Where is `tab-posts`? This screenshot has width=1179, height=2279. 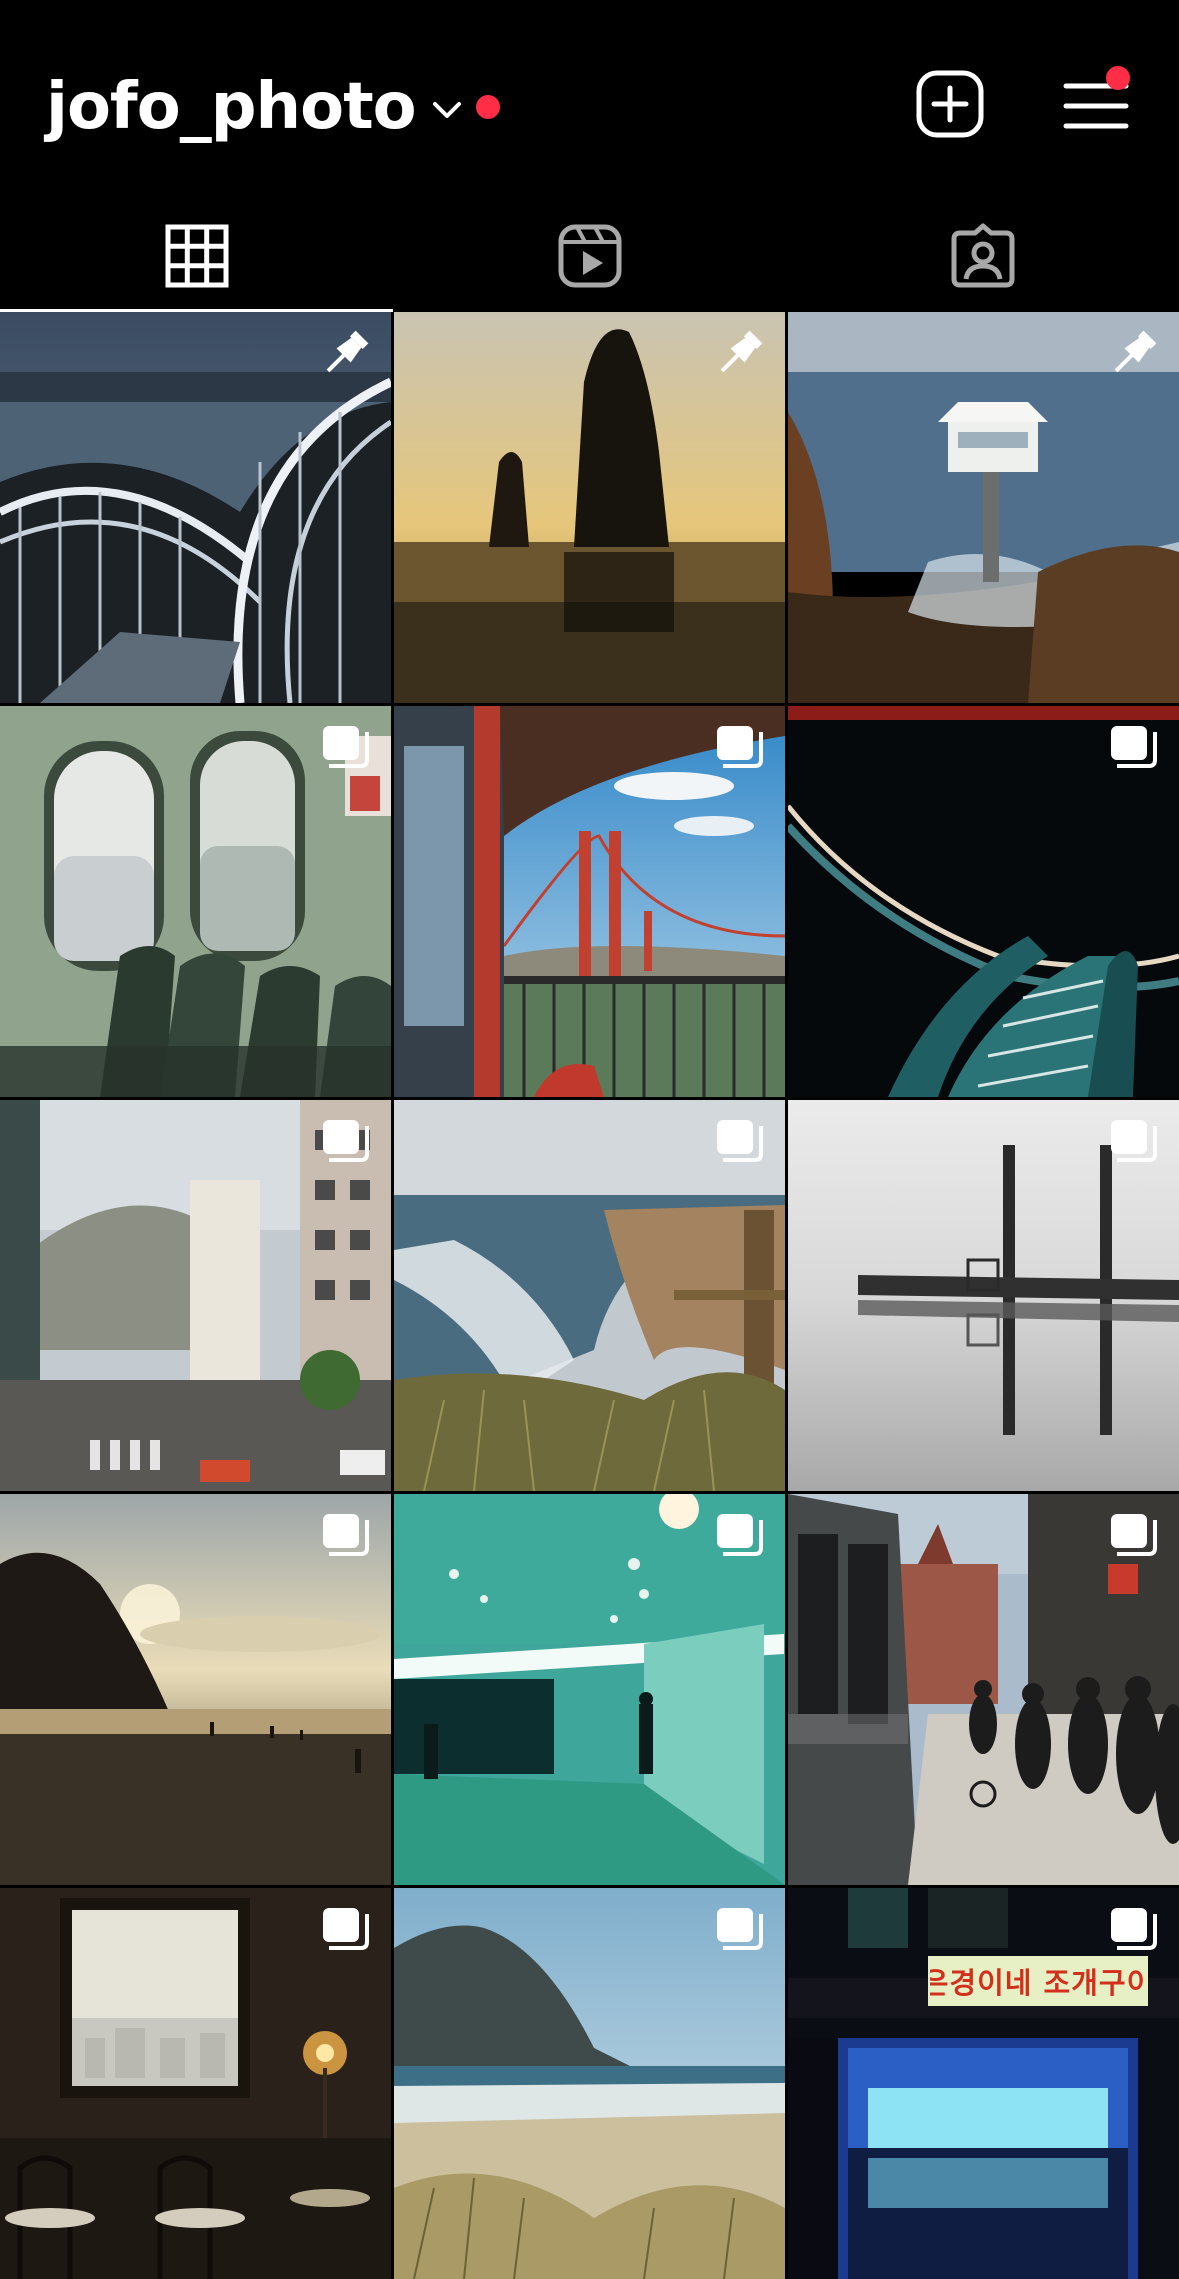
tab-posts is located at coordinates (196, 256).